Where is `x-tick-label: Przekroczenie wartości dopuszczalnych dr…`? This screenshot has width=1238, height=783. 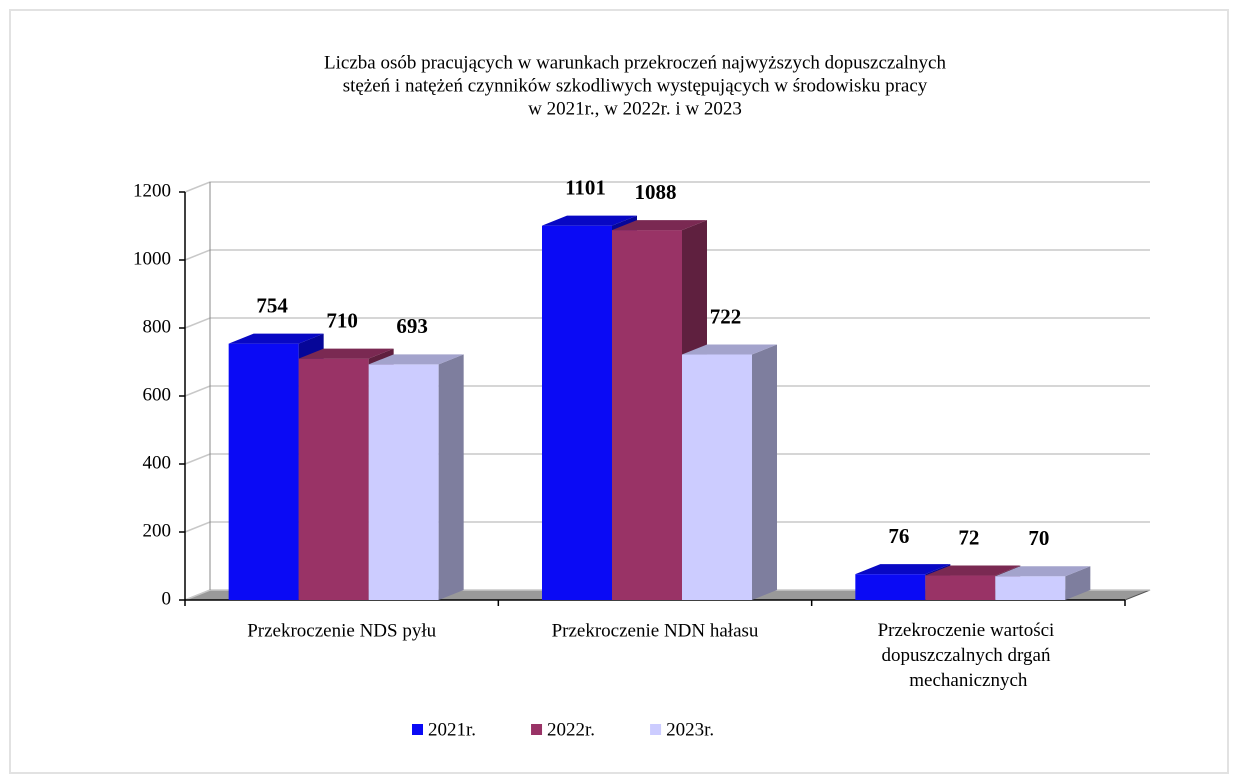 x-tick-label: Przekroczenie wartości dopuszczalnych dr… is located at coordinates (968, 655).